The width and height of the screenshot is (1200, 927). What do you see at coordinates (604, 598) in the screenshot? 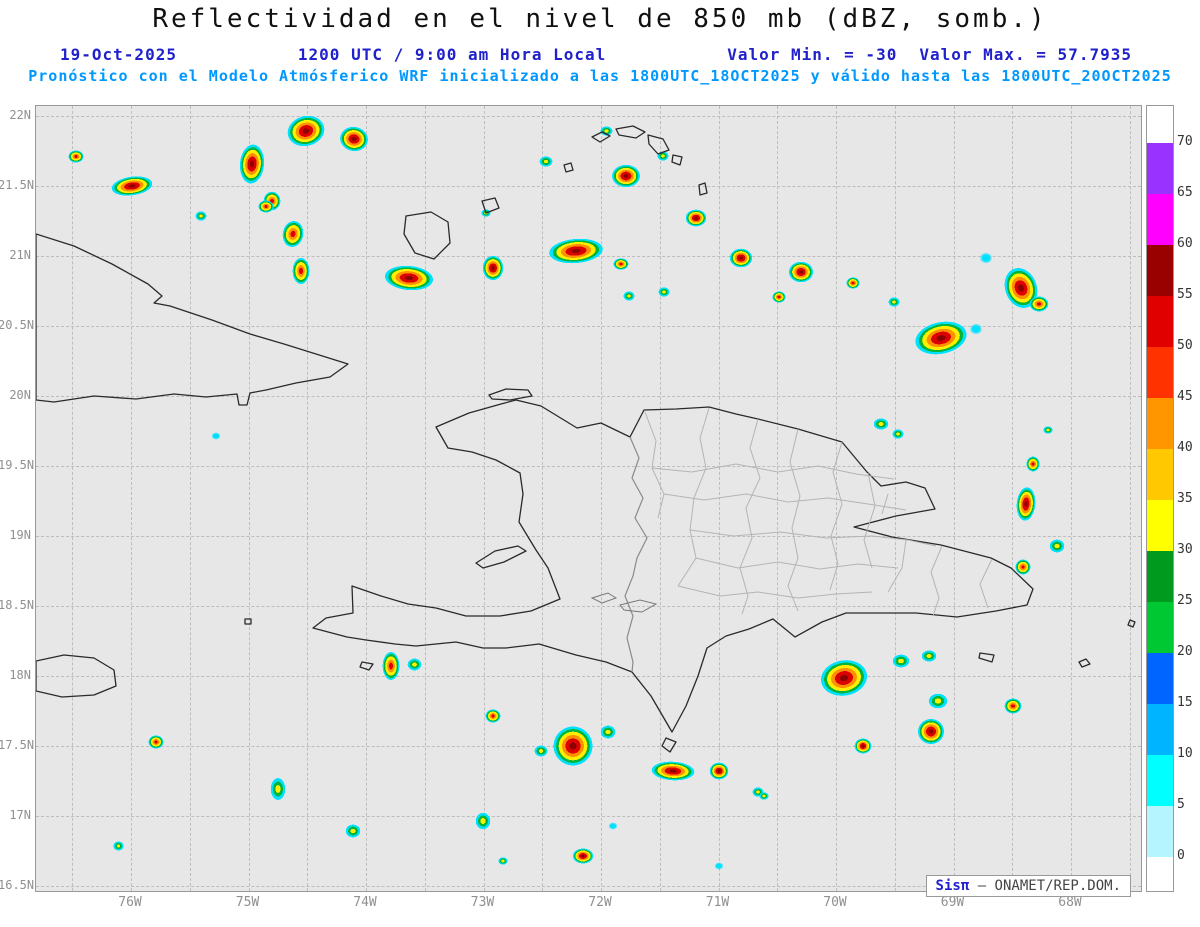
I see `lake-azuei` at bounding box center [604, 598].